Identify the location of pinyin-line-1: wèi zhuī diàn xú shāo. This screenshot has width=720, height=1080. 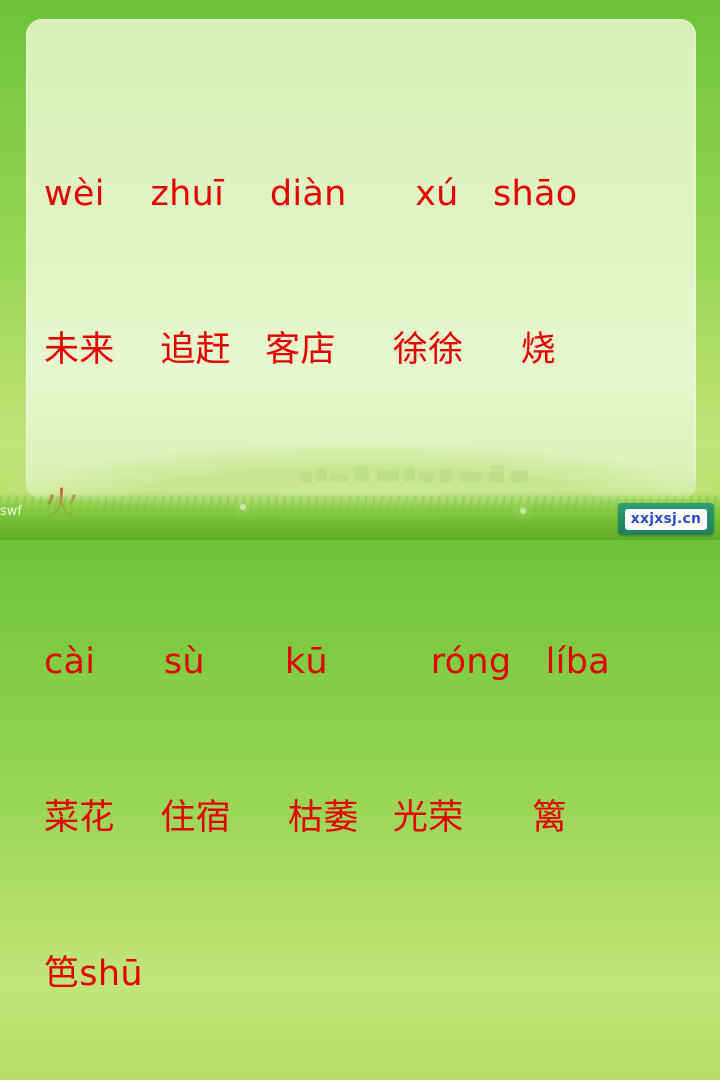
(311, 194).